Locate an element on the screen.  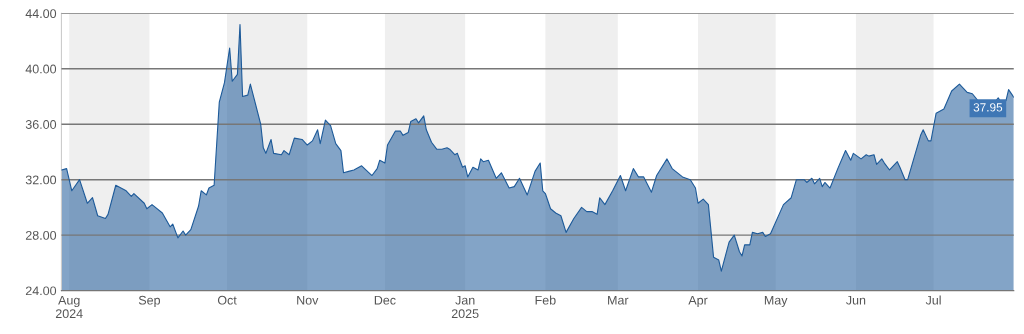
x-tick-label: Feb is located at coordinates (545, 300).